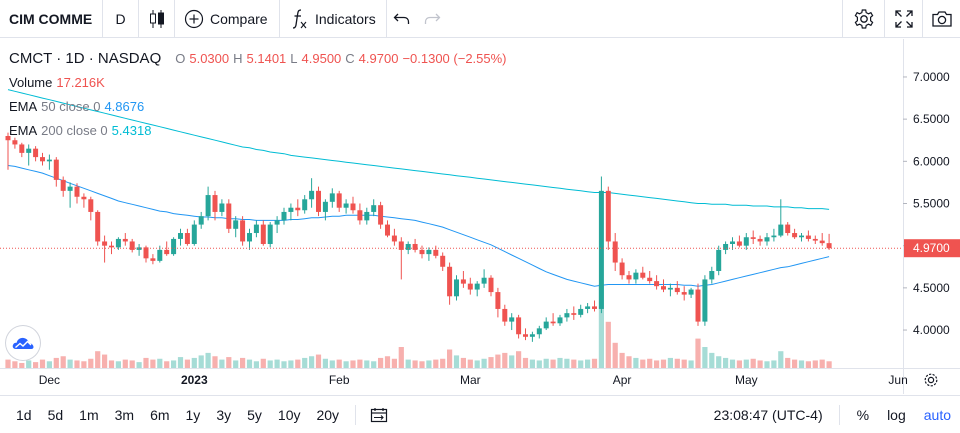 The width and height of the screenshot is (960, 433). Describe the element at coordinates (896, 415) in the screenshot. I see `log-toggle: log` at that location.